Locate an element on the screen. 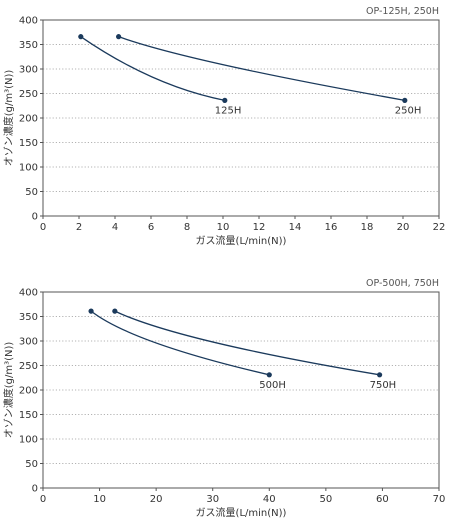 Image resolution: width=456 pixels, height=521 pixels. x-tick-label: 30 is located at coordinates (212, 499).